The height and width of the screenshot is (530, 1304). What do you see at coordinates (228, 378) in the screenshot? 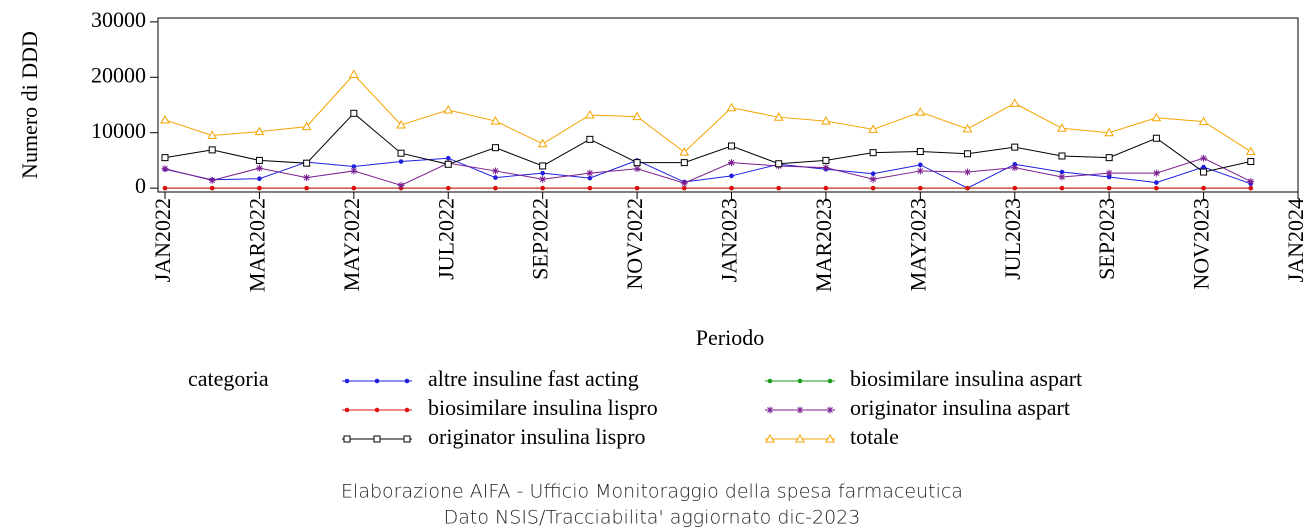
I see `legend-title: categoria` at bounding box center [228, 378].